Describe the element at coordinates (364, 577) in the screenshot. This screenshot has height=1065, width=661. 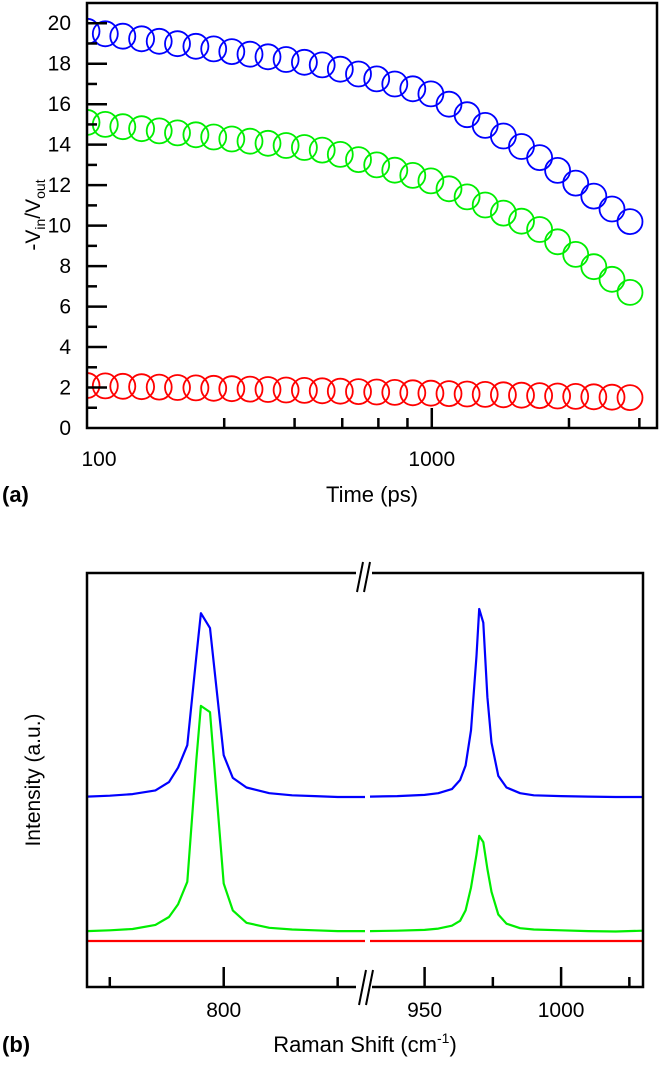
I see `axis-break-top` at that location.